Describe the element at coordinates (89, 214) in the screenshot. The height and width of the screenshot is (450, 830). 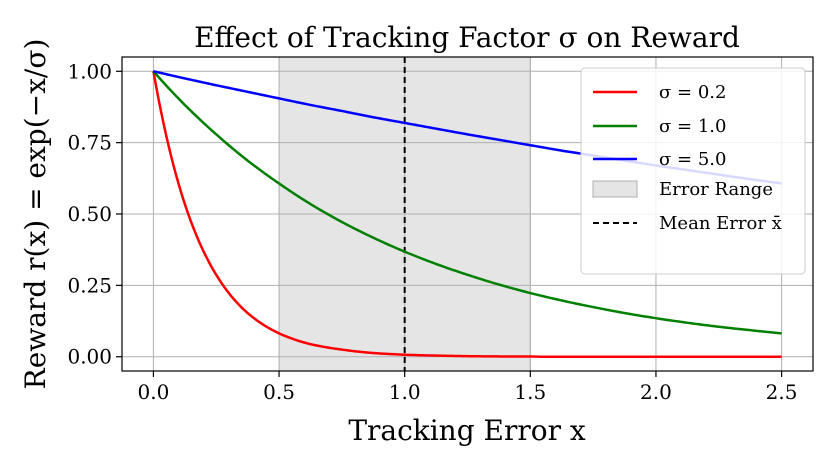
I see `y-tick-label: 0.50` at that location.